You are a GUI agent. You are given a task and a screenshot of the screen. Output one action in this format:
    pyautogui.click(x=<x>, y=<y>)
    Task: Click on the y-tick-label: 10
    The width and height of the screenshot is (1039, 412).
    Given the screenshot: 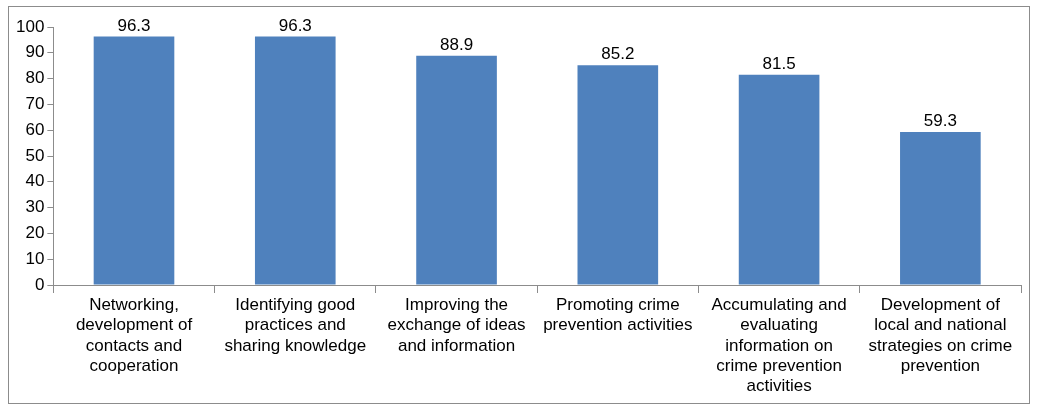 What is the action you would take?
    pyautogui.click(x=35, y=258)
    